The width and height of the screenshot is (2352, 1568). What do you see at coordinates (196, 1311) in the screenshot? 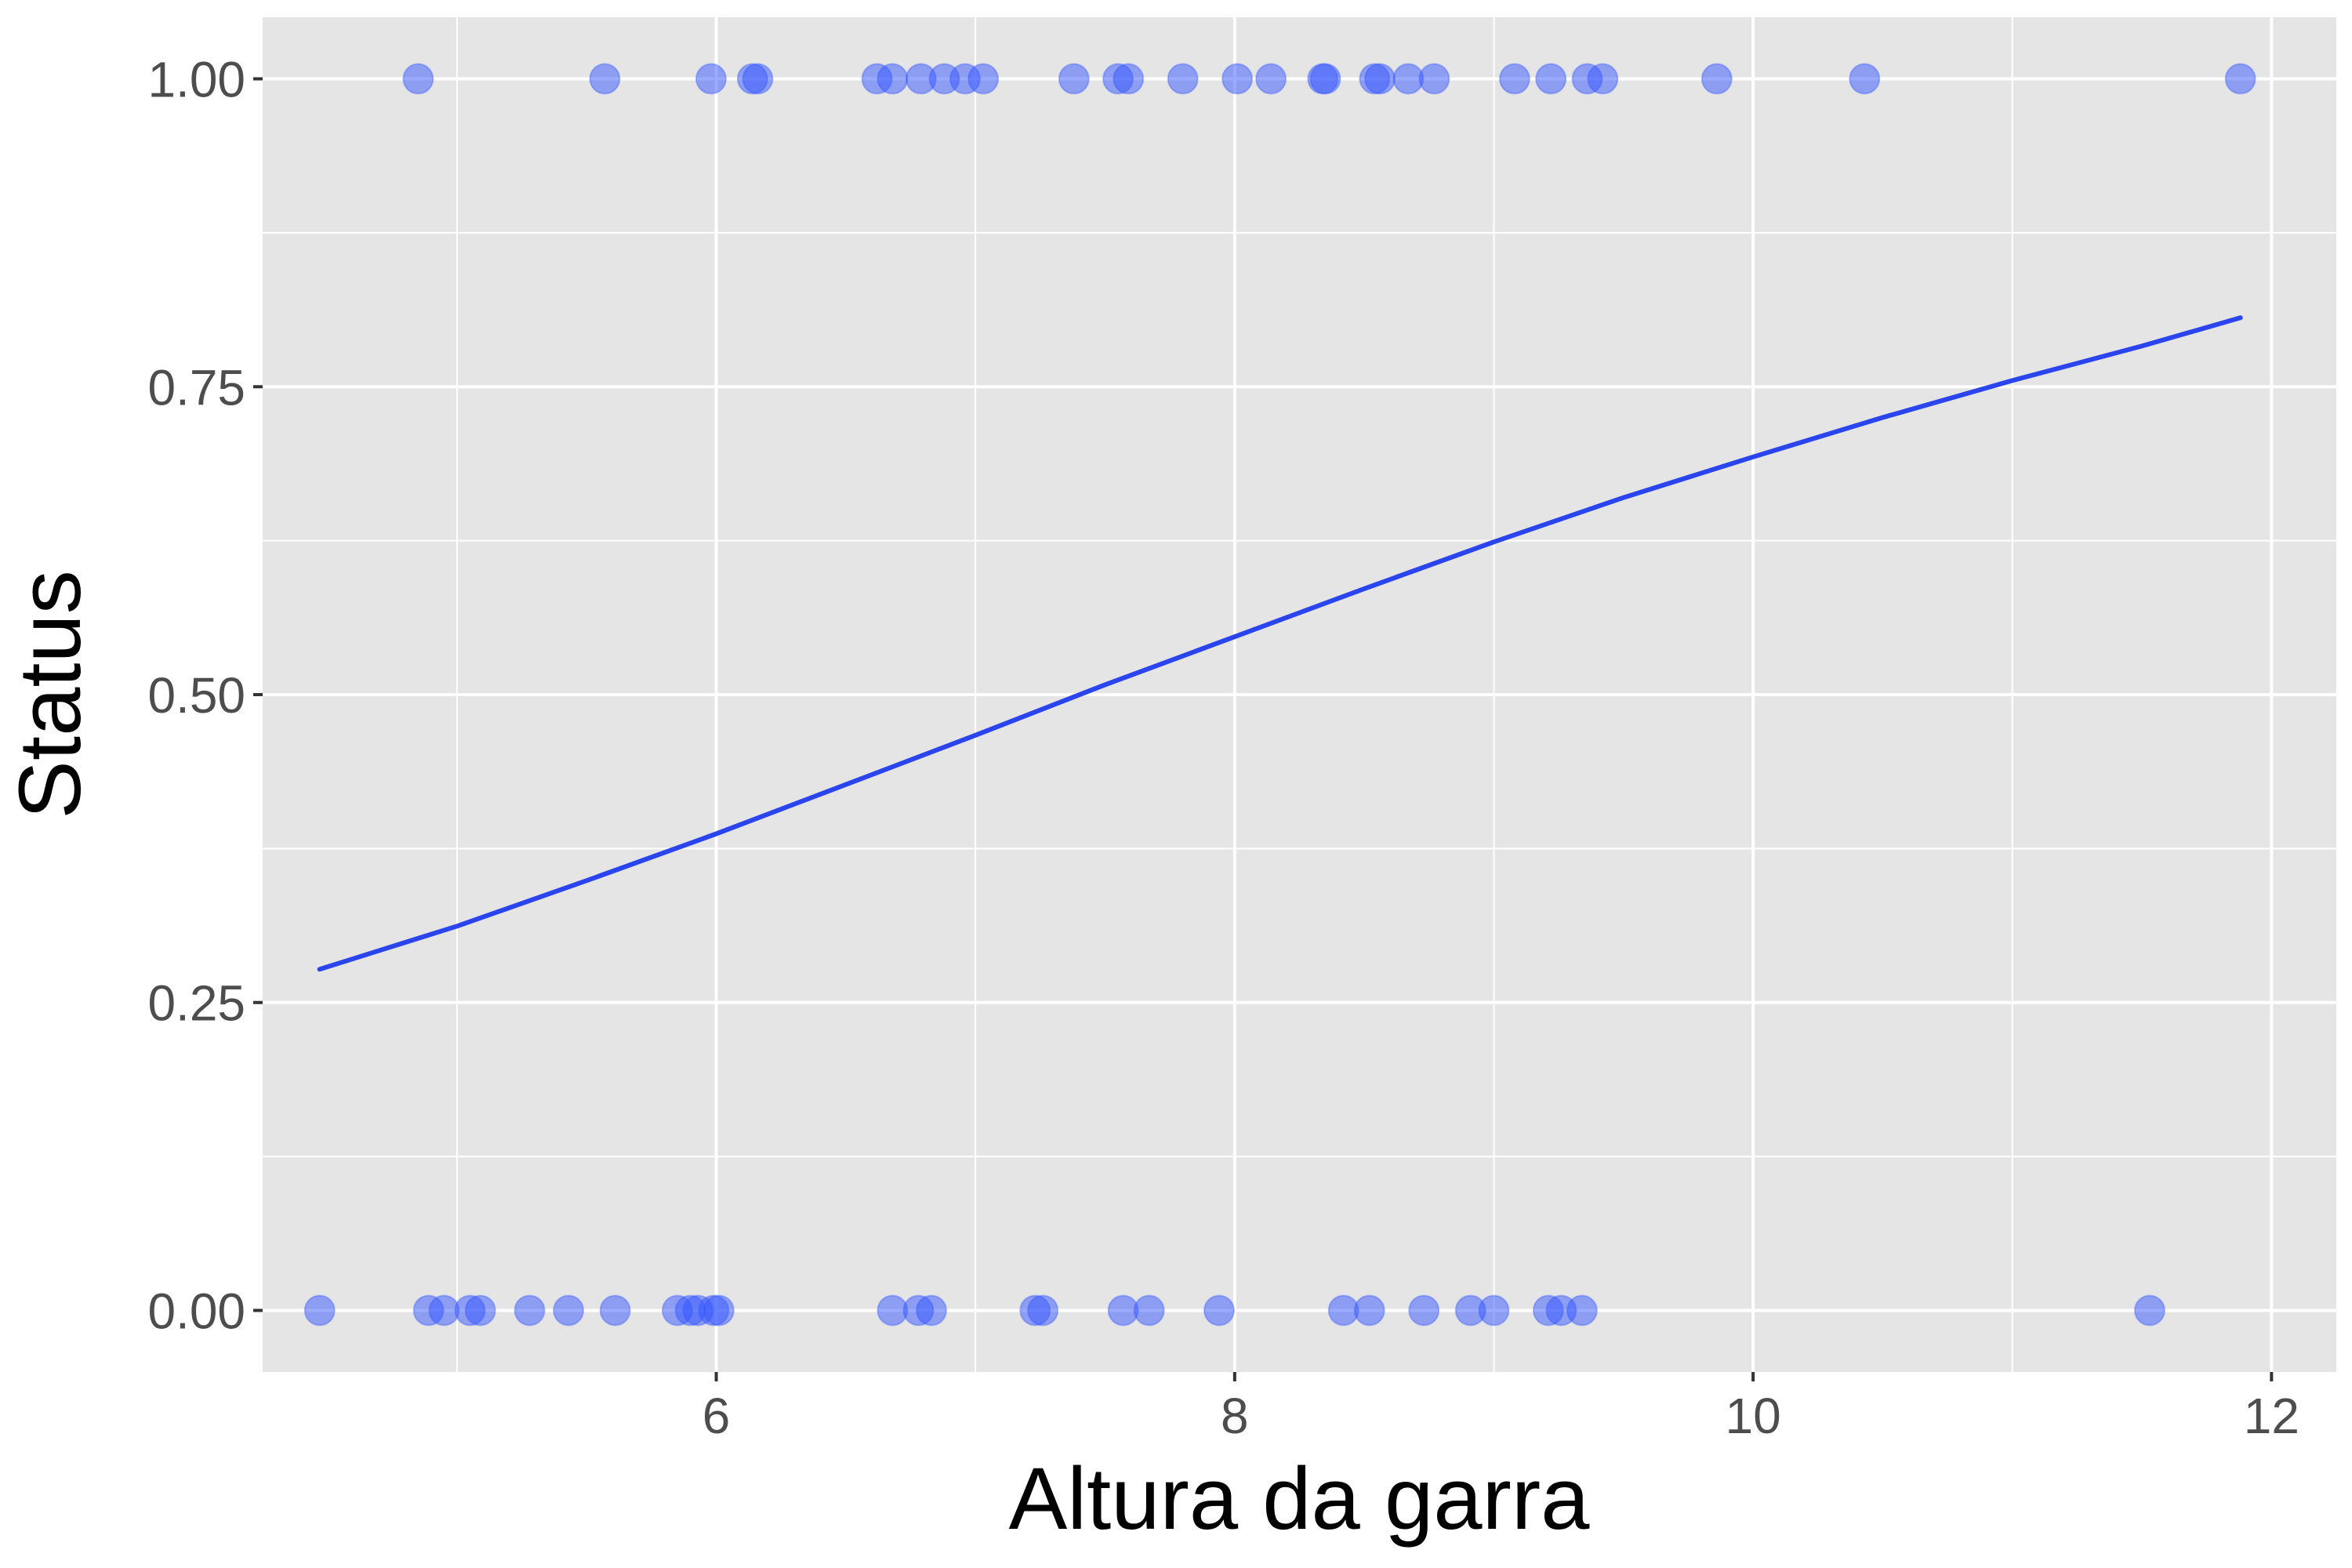
I see `y-tick-label: 0.00` at bounding box center [196, 1311].